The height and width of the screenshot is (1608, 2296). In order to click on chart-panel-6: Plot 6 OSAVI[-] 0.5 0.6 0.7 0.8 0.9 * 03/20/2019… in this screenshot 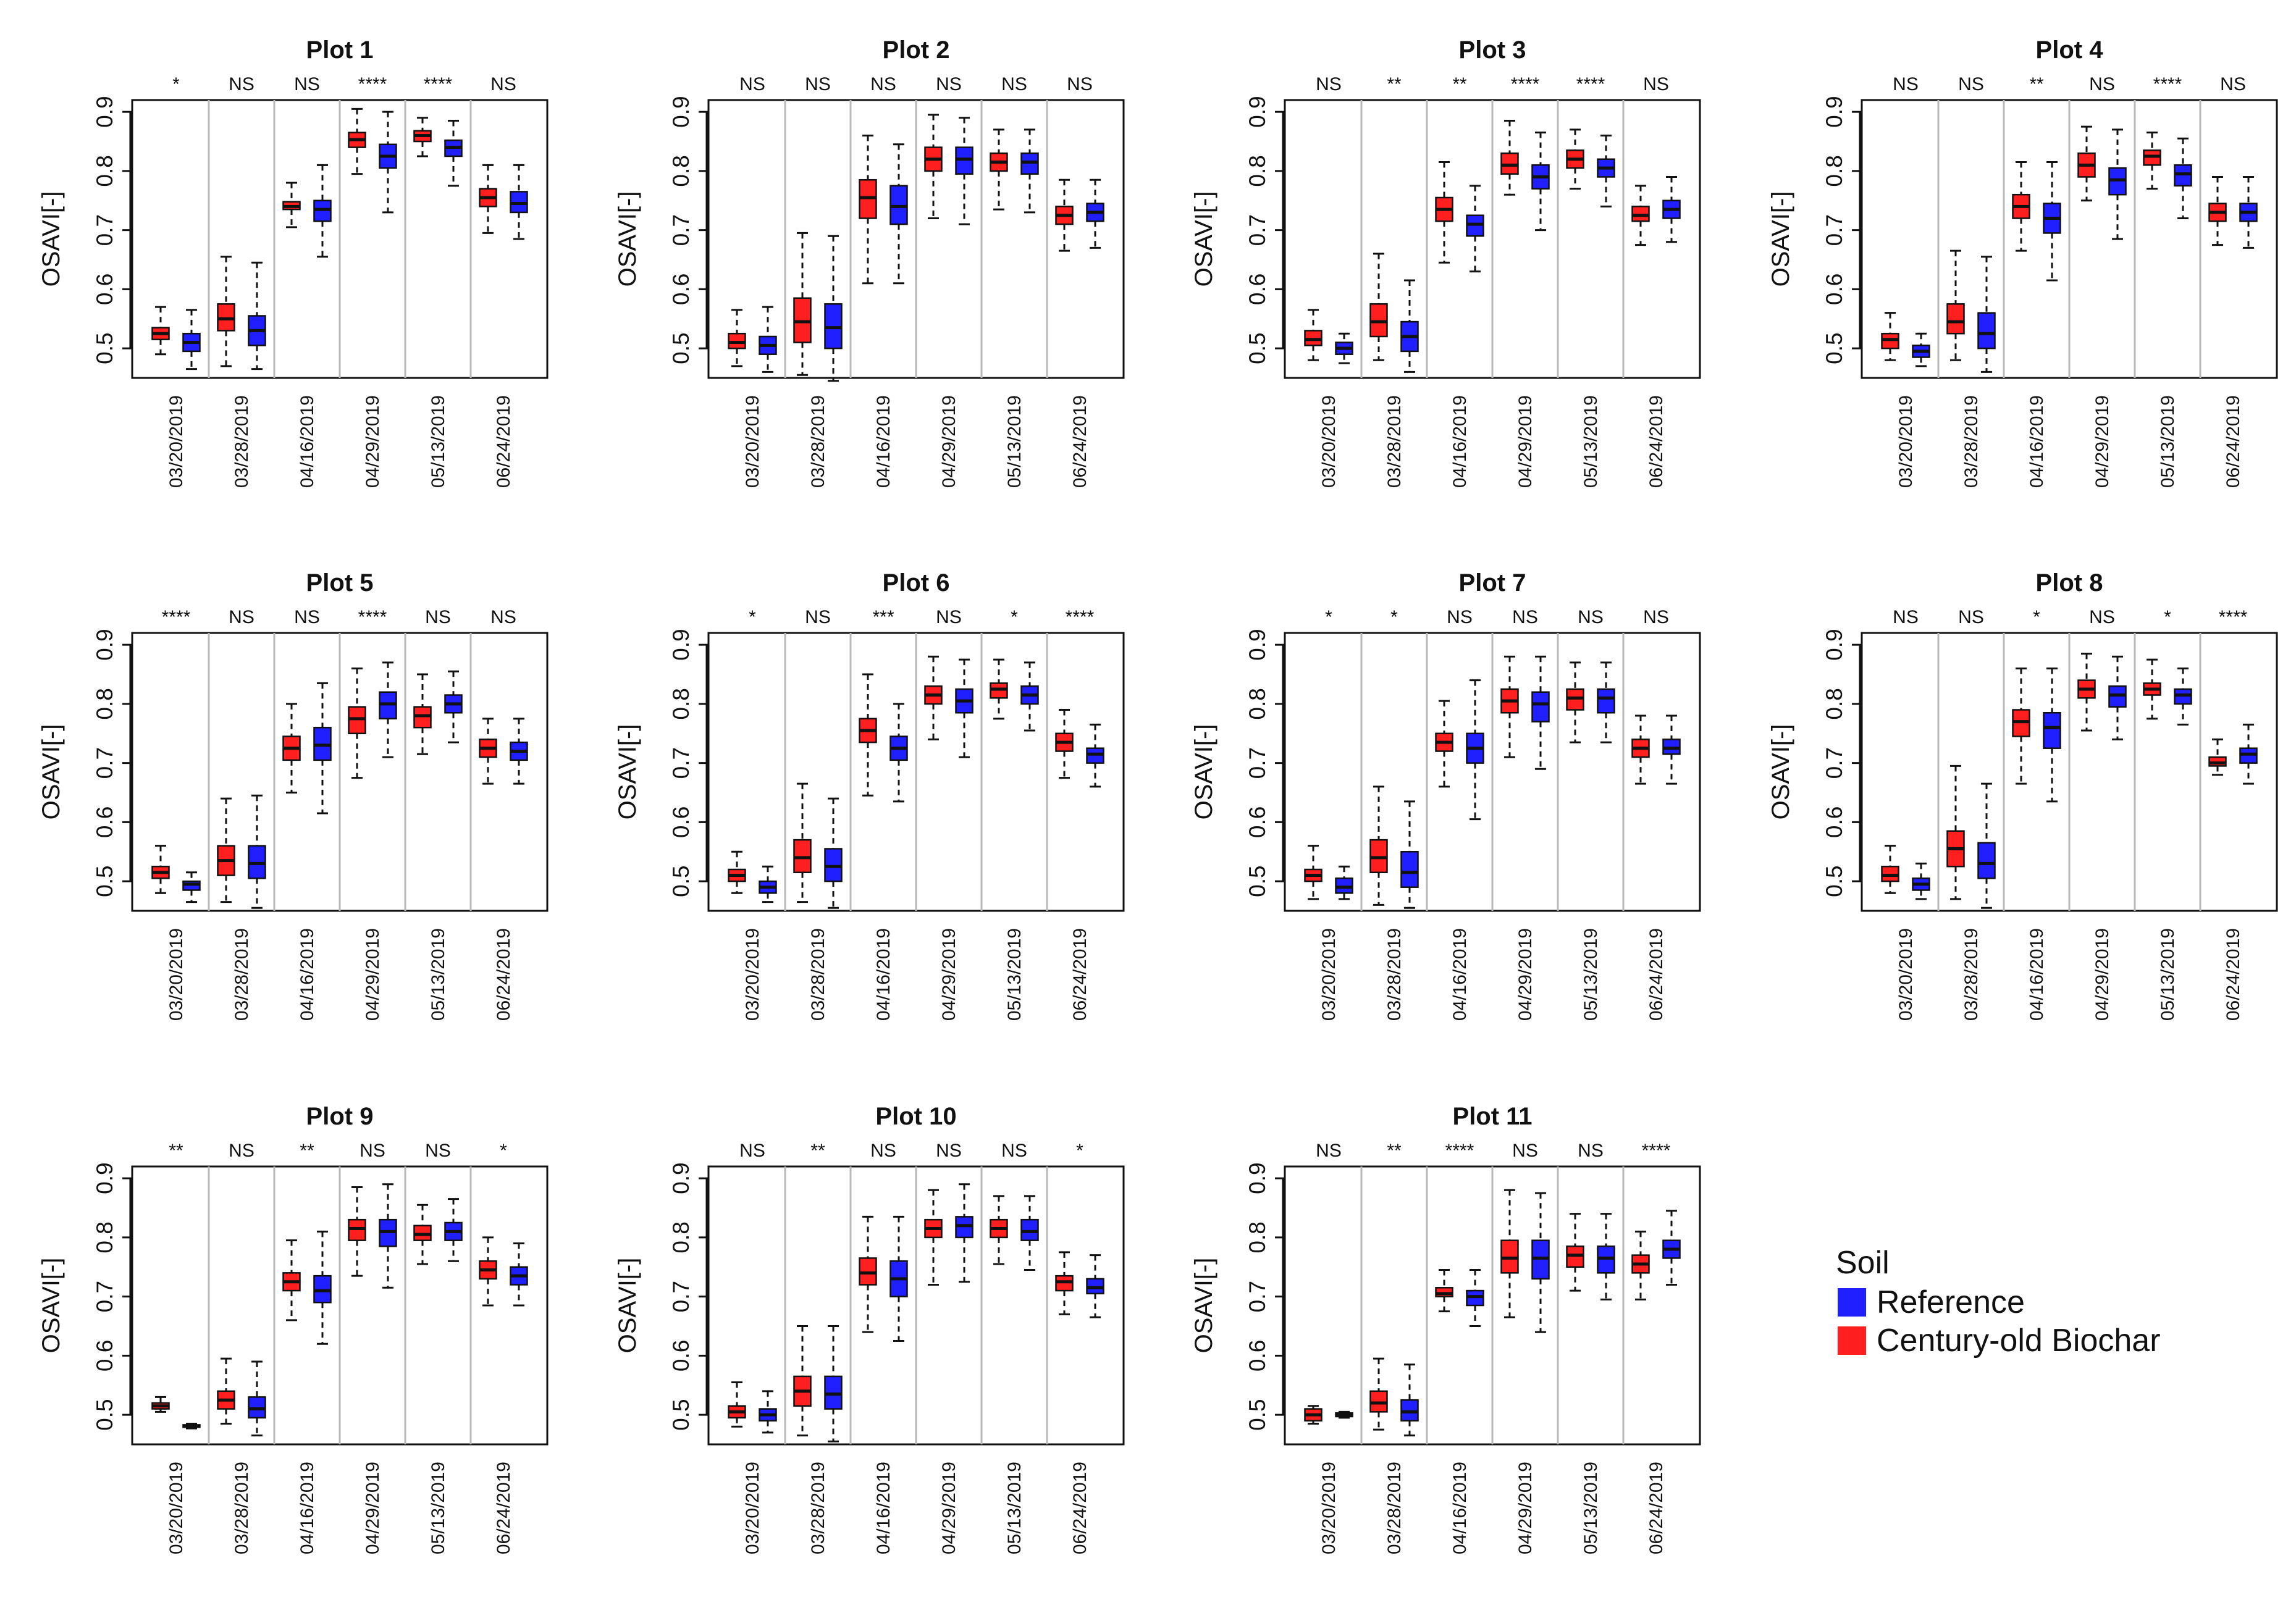, I will do `click(869, 795)`.